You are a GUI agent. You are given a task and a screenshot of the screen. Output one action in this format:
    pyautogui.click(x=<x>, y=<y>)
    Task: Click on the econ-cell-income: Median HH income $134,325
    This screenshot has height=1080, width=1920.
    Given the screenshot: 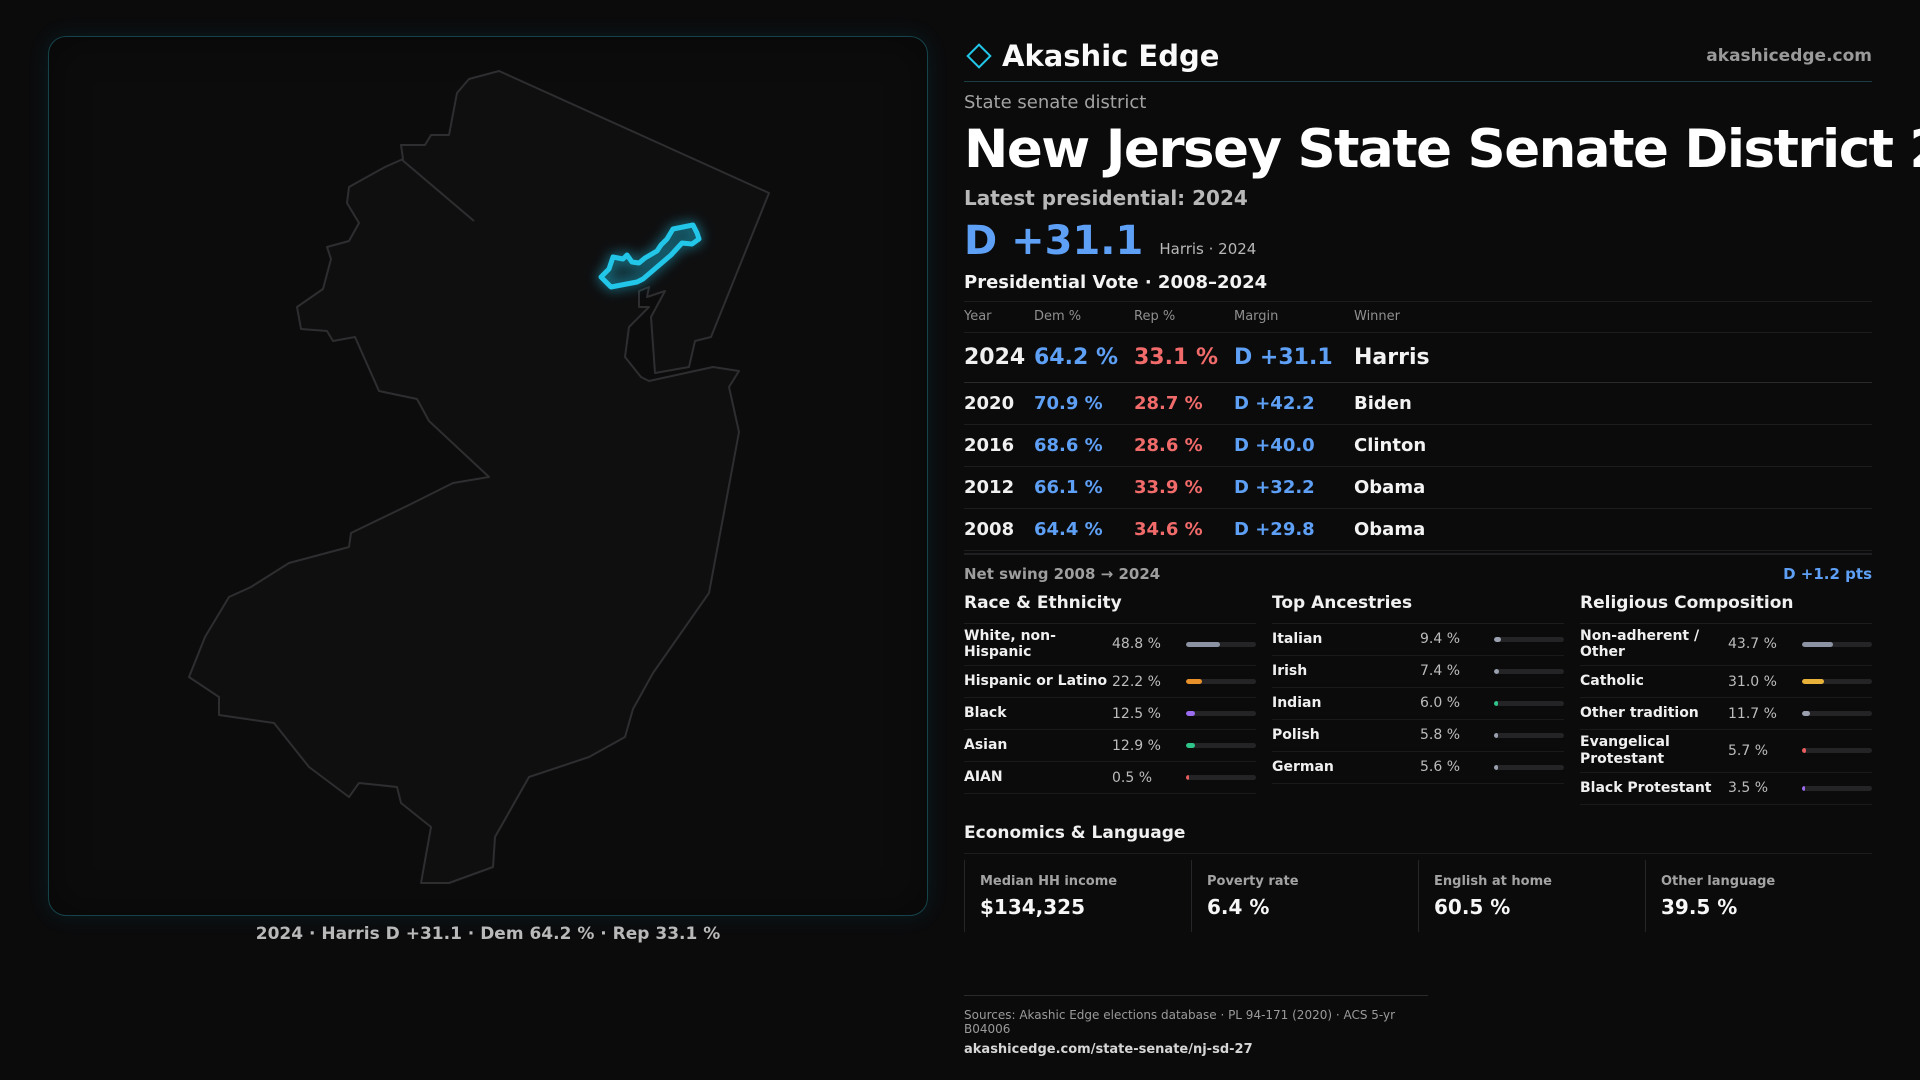 What is the action you would take?
    pyautogui.click(x=1077, y=895)
    